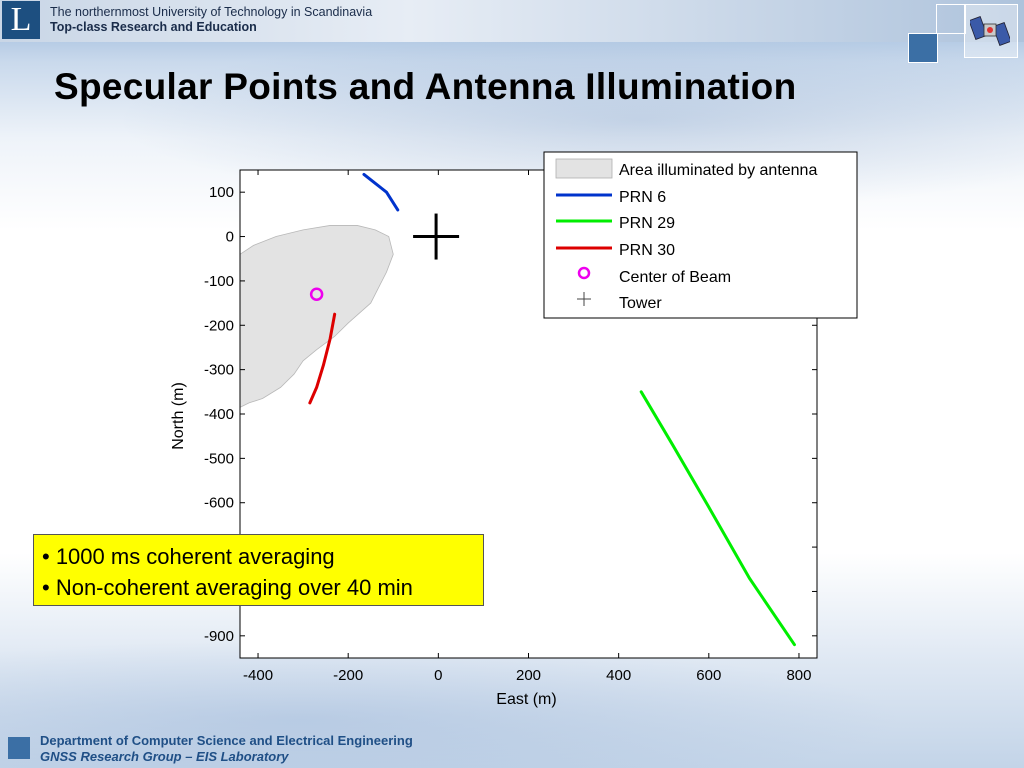 The image size is (1024, 768). What do you see at coordinates (188, 556) in the screenshot?
I see `callout-bullet-coherent: • 1000 ms coherent averaging` at bounding box center [188, 556].